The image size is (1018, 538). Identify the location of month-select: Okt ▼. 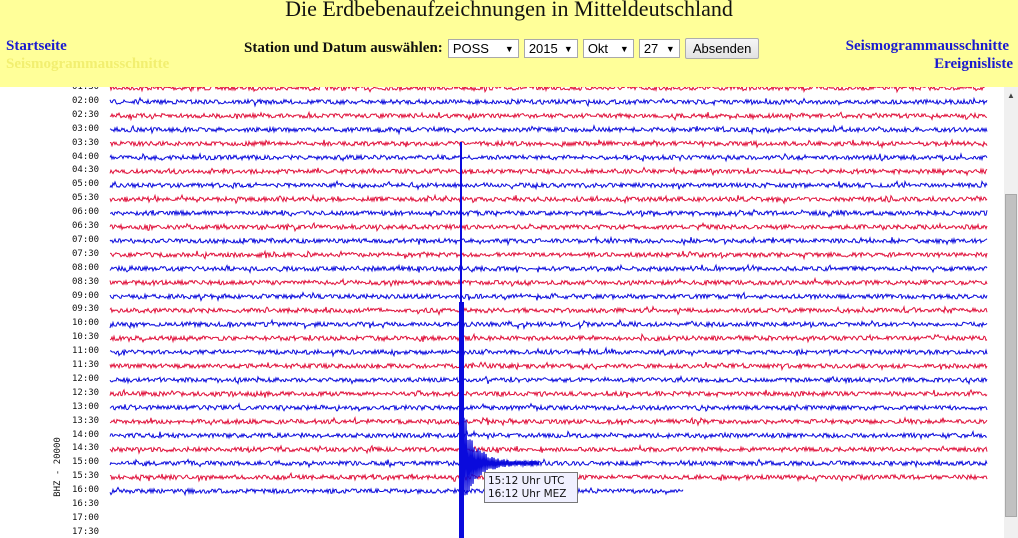
(608, 48).